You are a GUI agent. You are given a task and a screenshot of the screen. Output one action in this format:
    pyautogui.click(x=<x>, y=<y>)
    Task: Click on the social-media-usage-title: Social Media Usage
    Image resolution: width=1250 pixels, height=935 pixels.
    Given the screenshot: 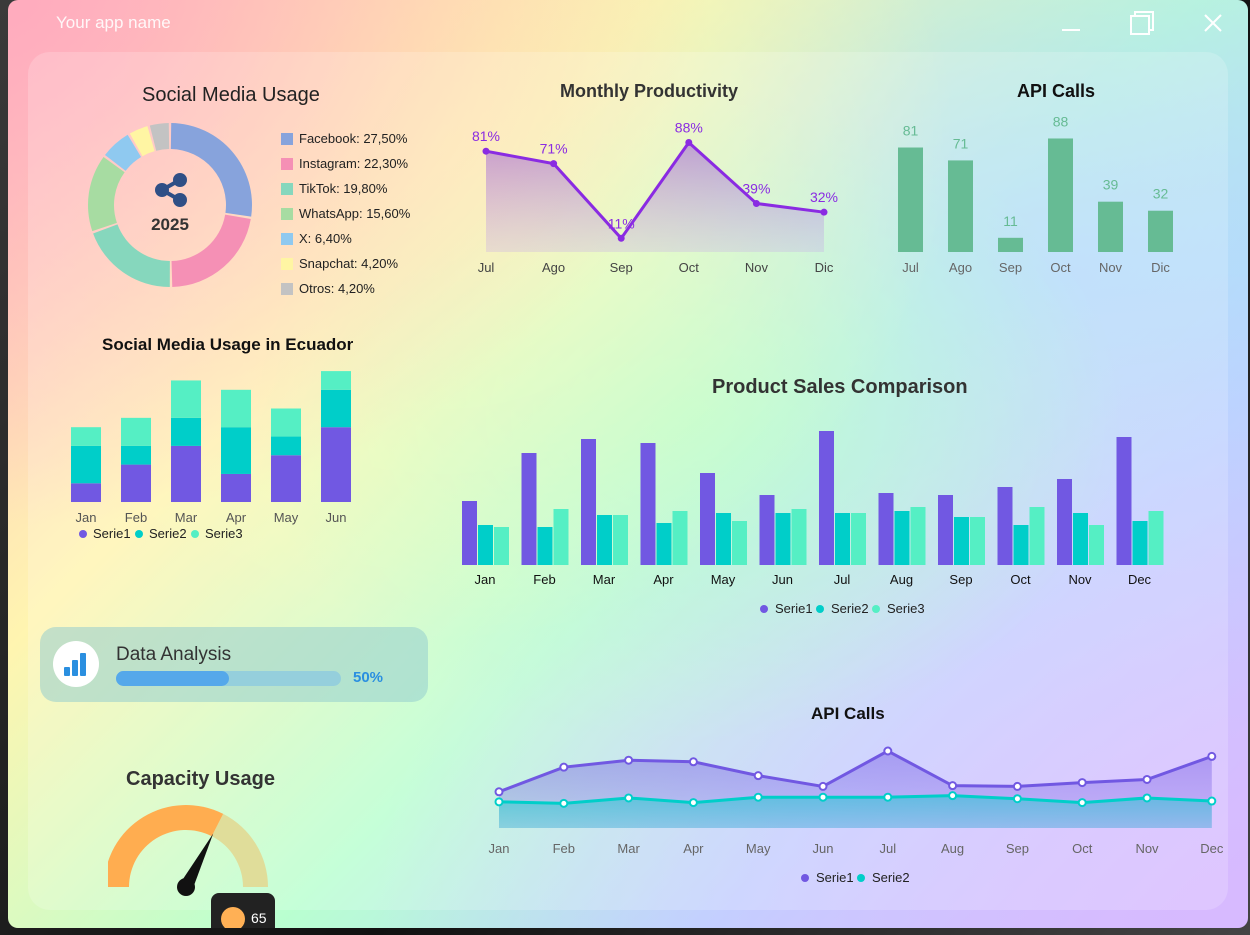 What is the action you would take?
    pyautogui.click(x=231, y=95)
    